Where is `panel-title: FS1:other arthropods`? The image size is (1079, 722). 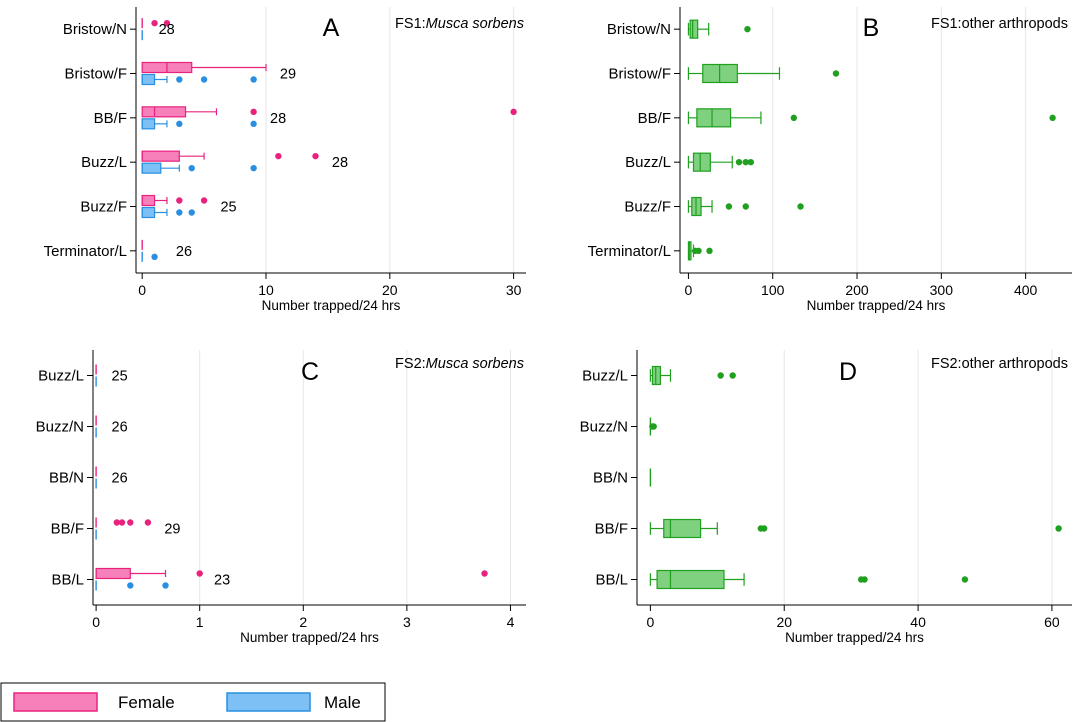 panel-title: FS1:other arthropods is located at coordinates (999, 24).